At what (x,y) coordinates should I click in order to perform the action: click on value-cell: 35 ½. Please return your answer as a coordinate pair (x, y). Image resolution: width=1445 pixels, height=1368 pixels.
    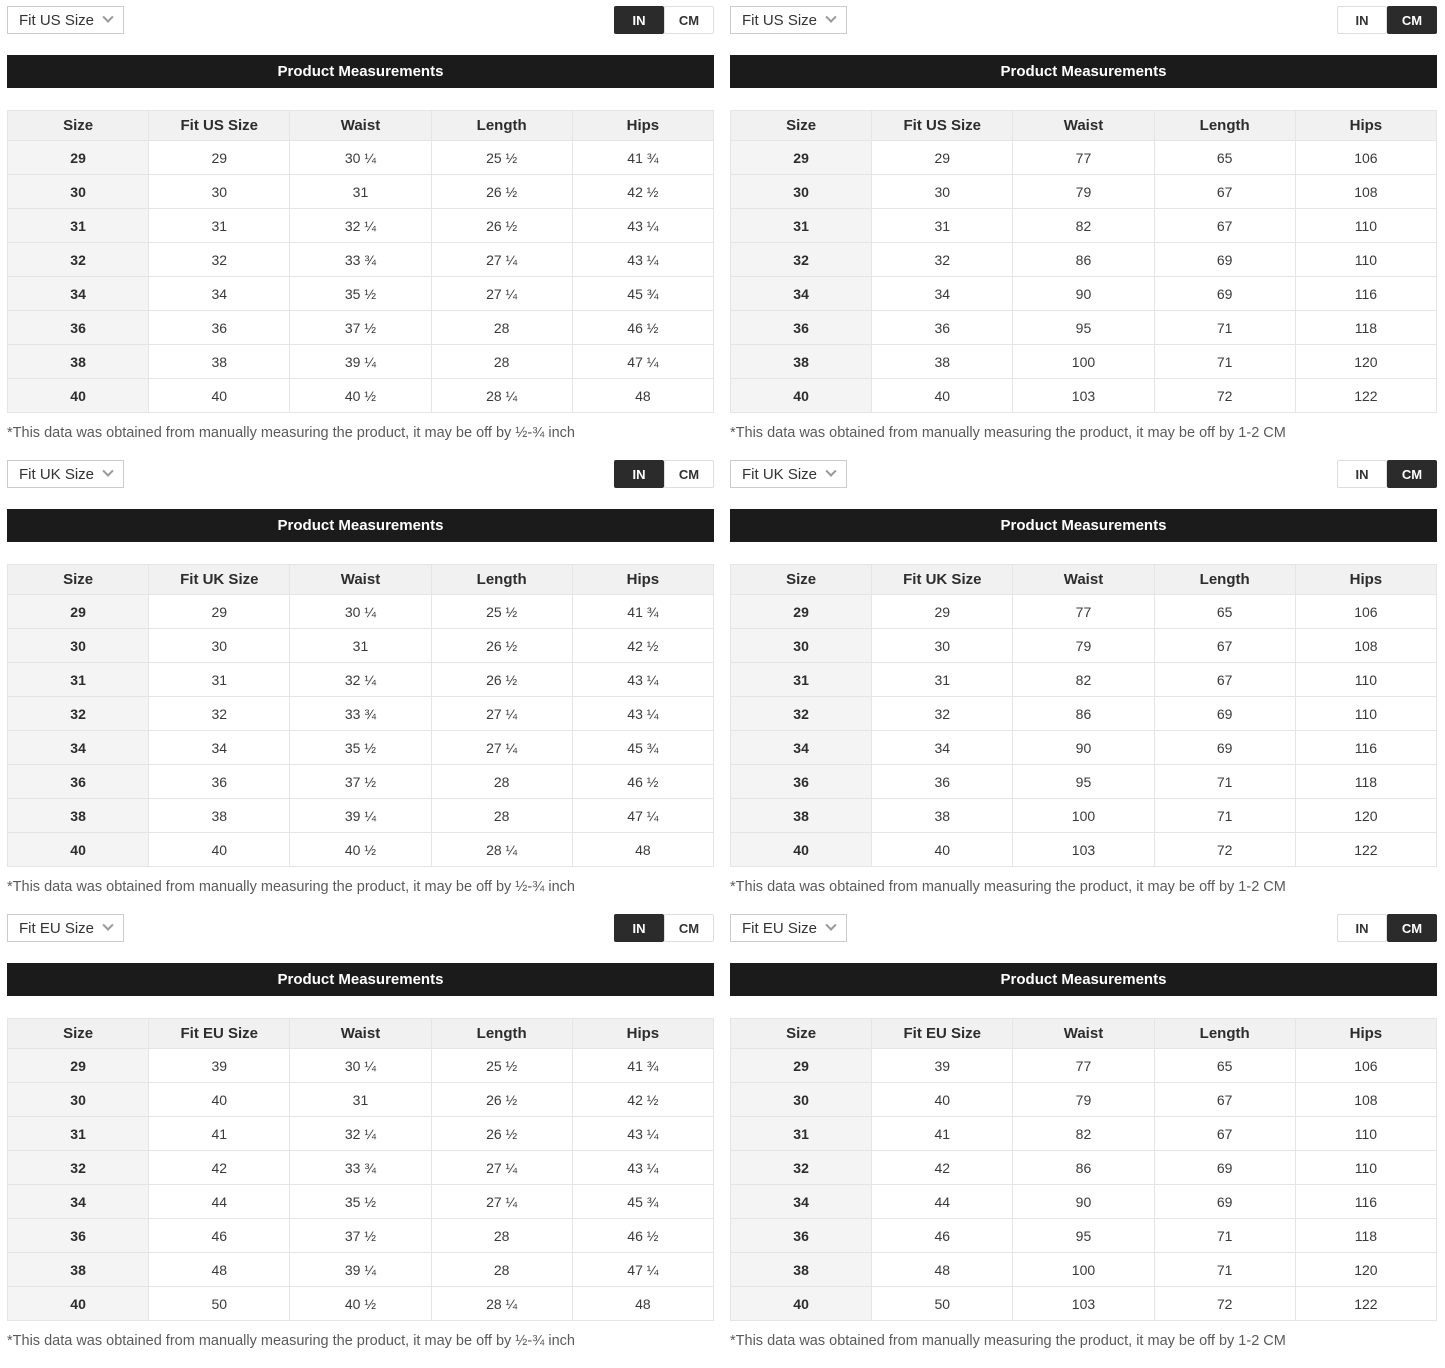
    Looking at the image, I should click on (360, 1201).